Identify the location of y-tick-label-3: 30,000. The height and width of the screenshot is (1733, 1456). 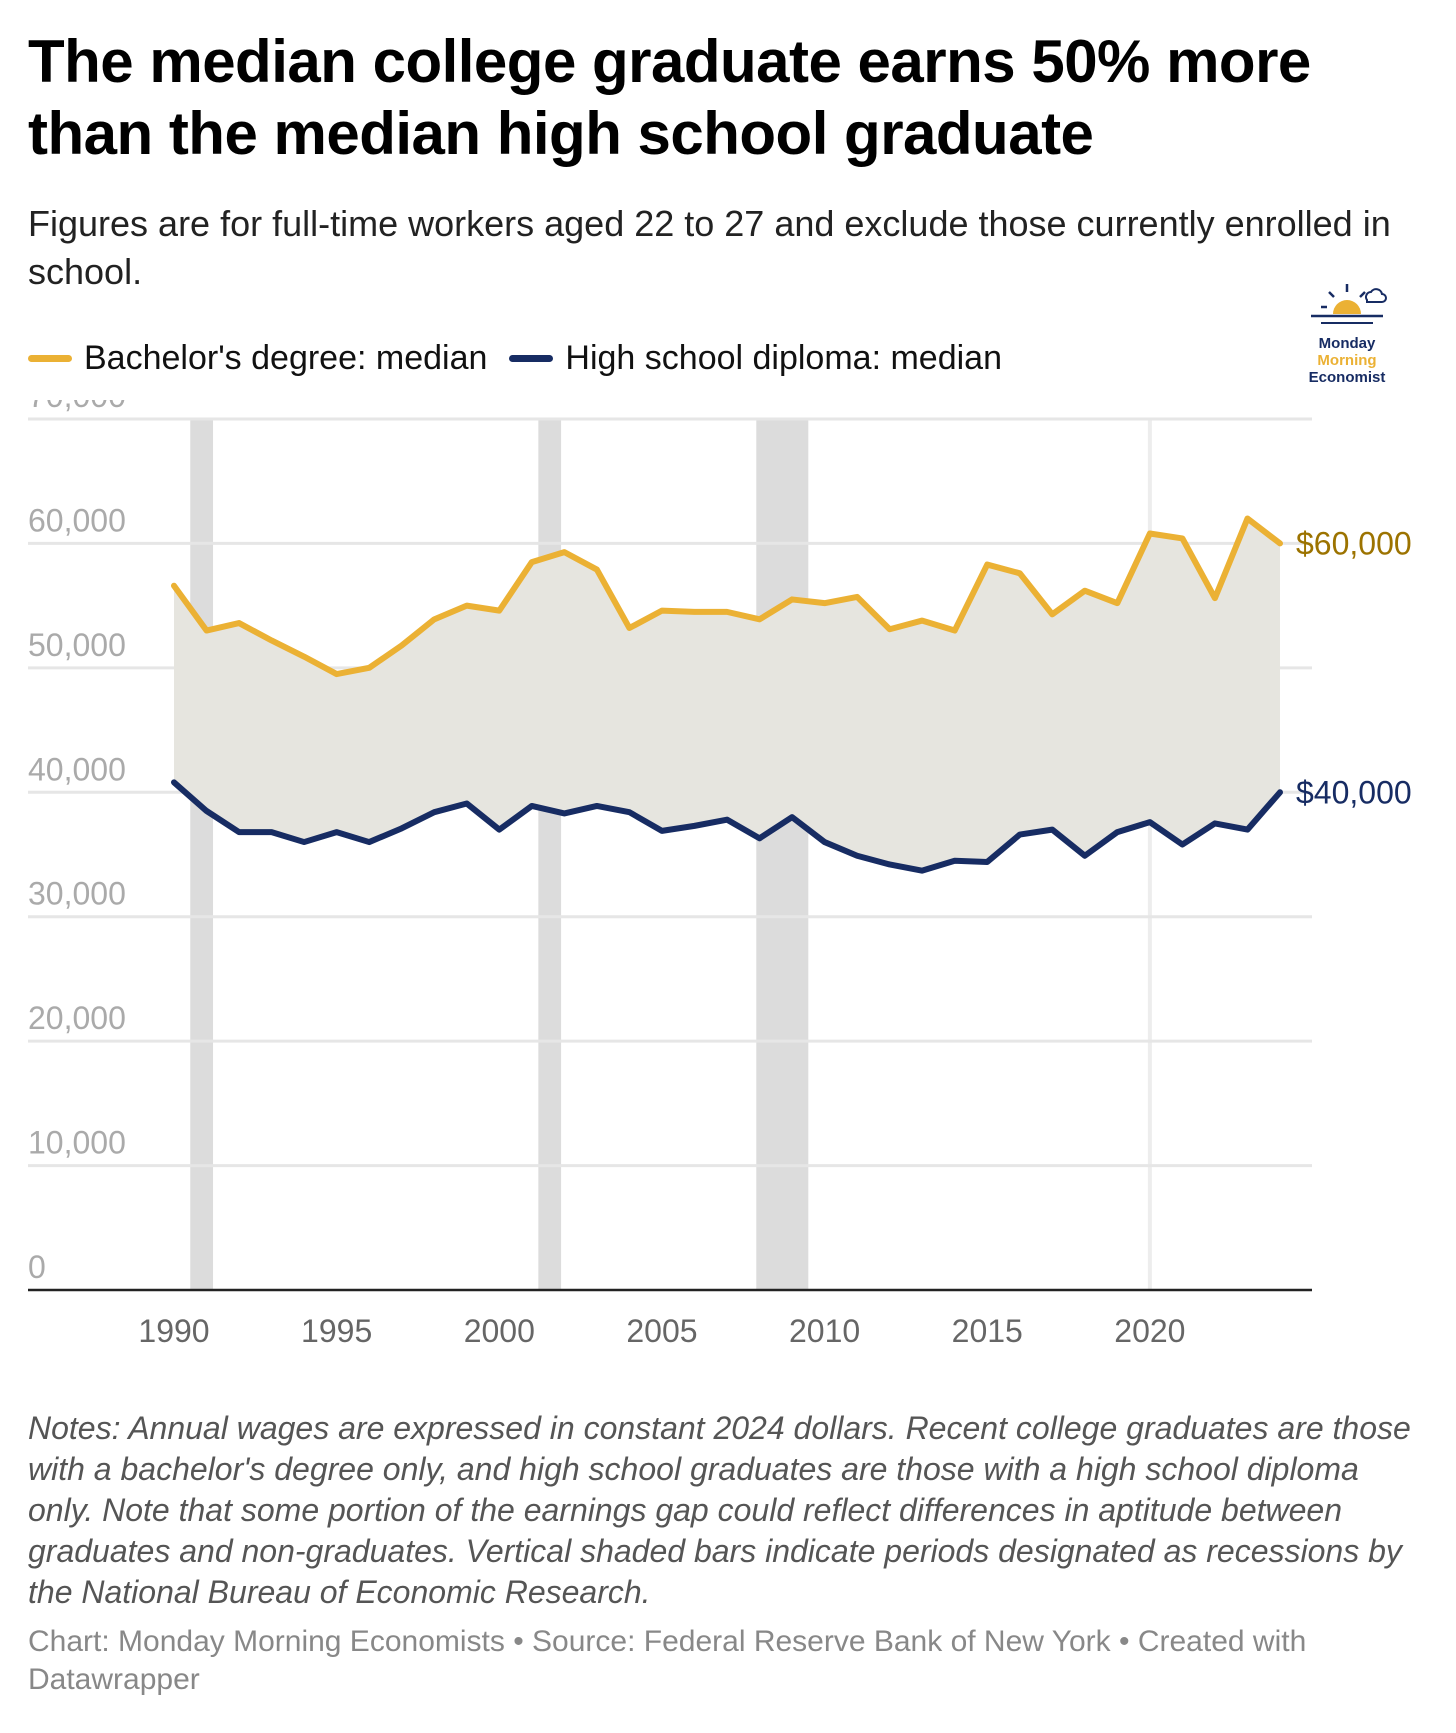
(77, 894).